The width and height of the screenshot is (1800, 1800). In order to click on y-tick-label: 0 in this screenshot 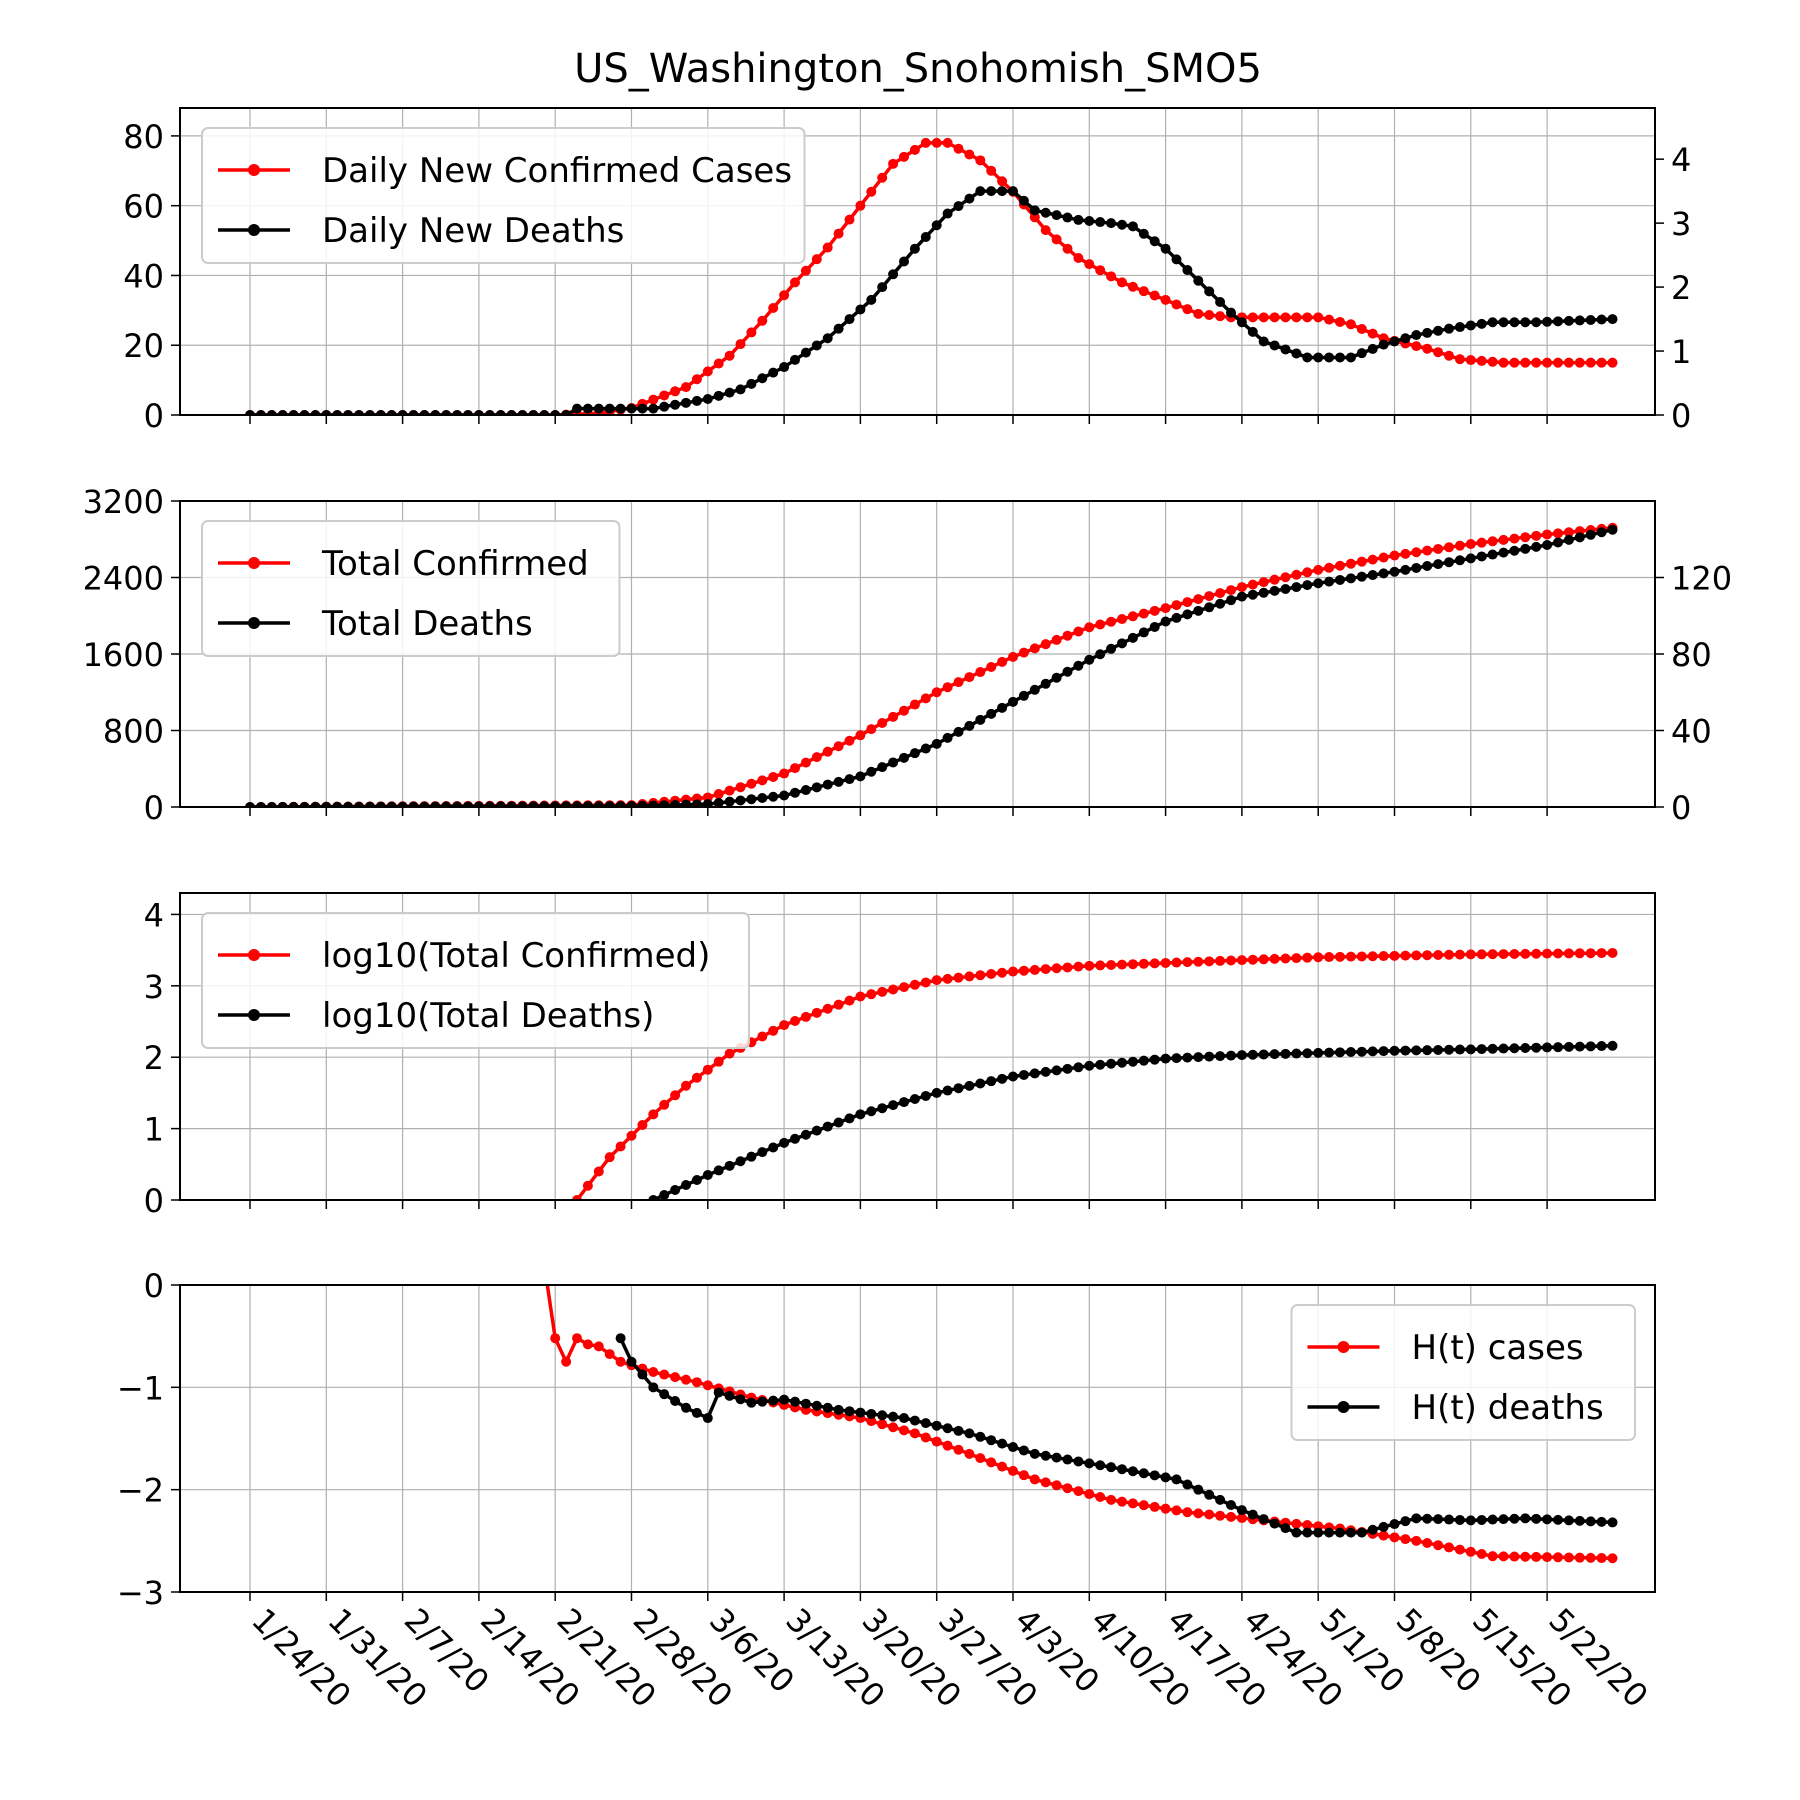, I will do `click(154, 1286)`.